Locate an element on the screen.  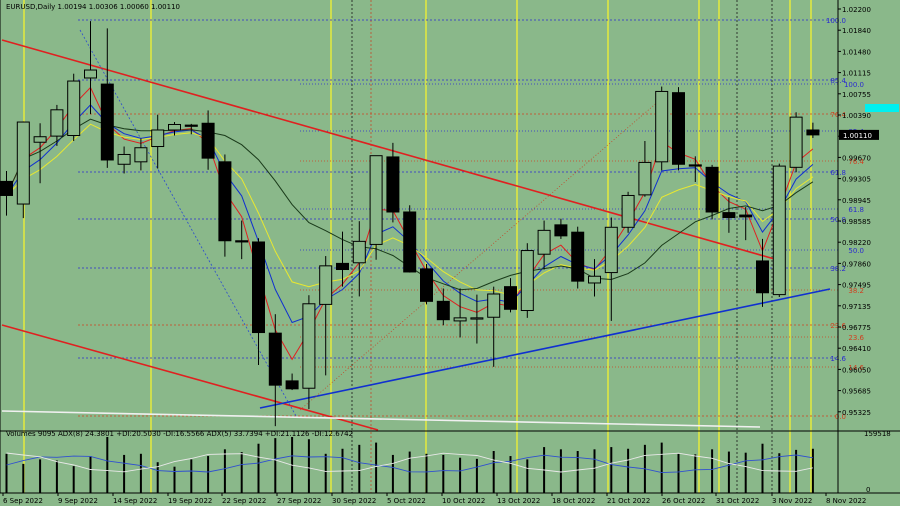
fib-left-label: 0.0 is located at coordinates (840, 417).